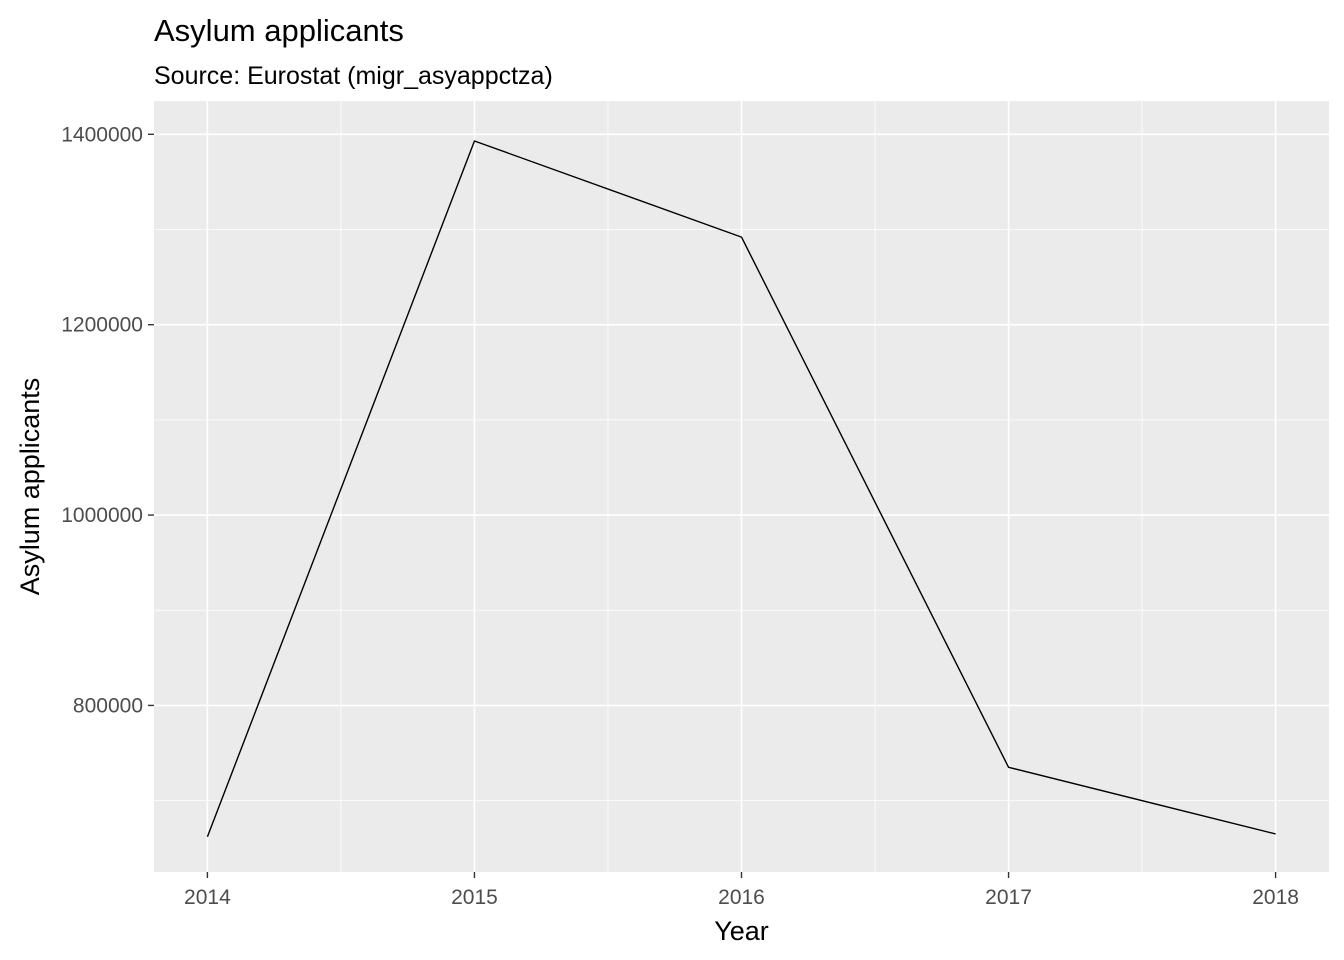 This screenshot has height=960, width=1344. What do you see at coordinates (102, 325) in the screenshot?
I see `y-tick-label: 1200000` at bounding box center [102, 325].